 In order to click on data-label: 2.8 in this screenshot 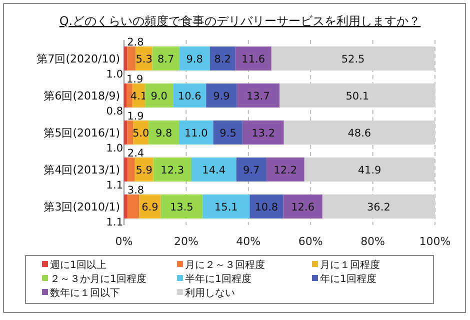, I will do `click(135, 42)`.